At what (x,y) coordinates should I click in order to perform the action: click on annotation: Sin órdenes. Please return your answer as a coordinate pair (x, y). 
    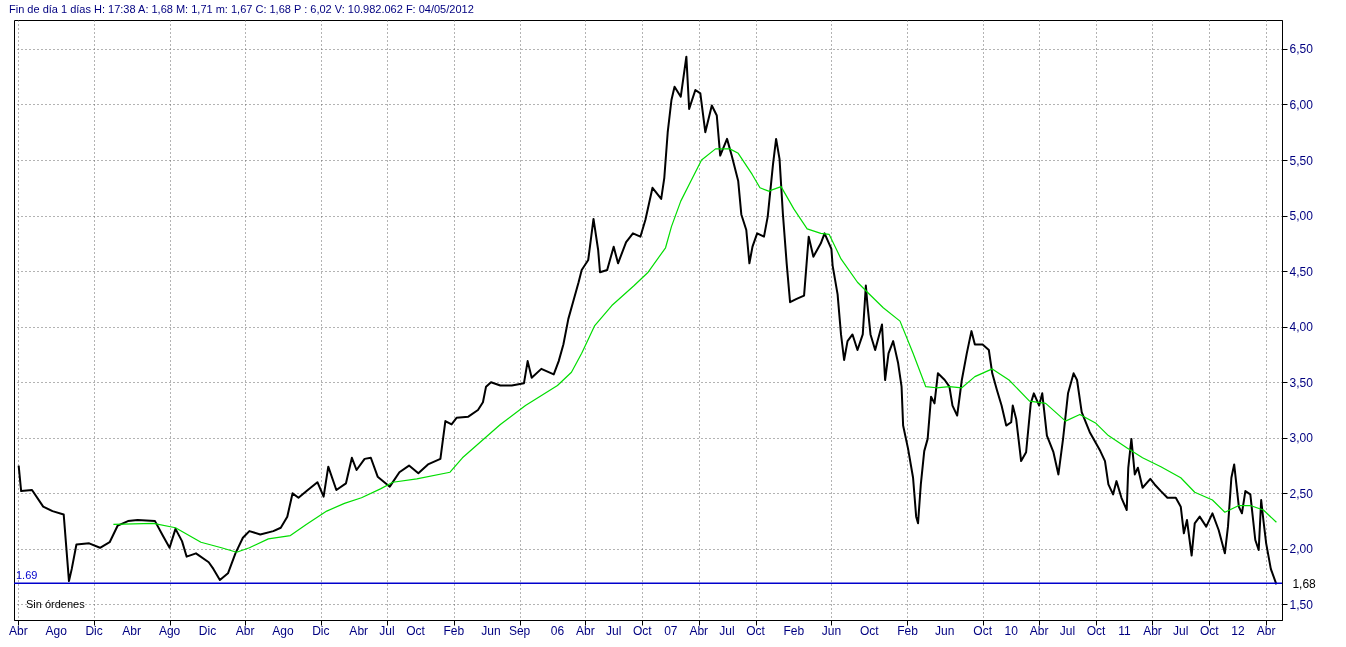
    Looking at the image, I should click on (56, 604).